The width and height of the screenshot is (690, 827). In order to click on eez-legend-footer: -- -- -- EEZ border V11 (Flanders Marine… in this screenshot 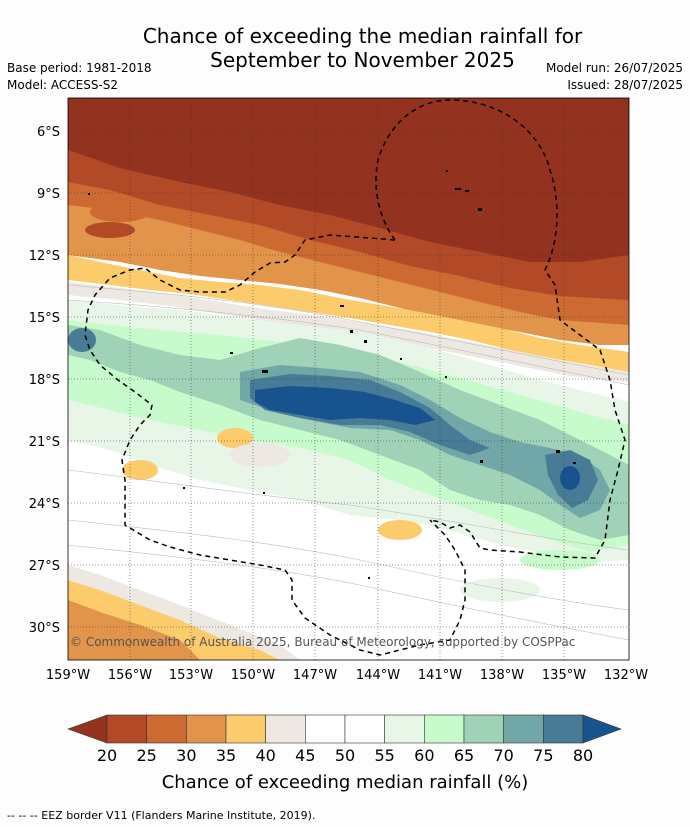, I will do `click(161, 815)`.